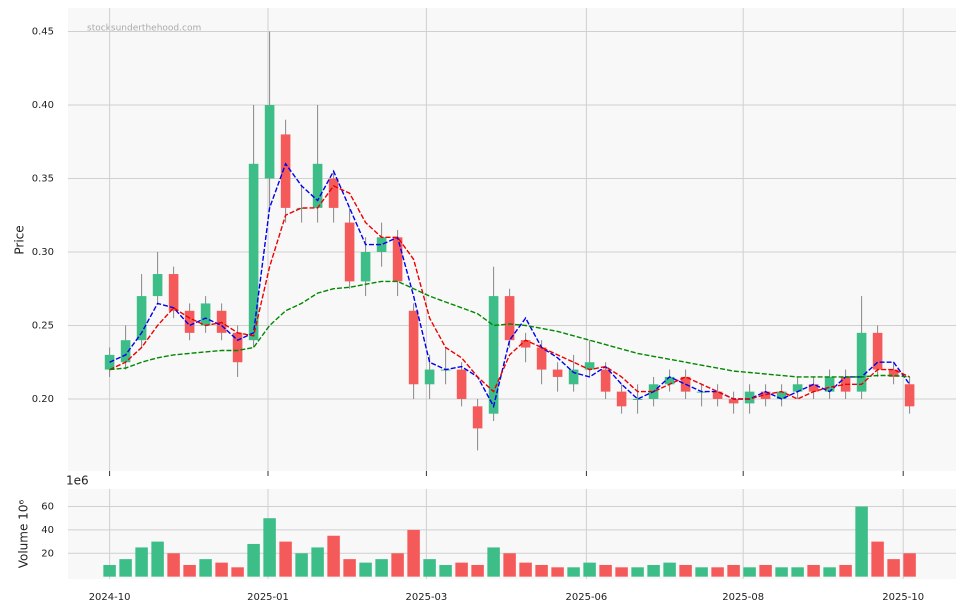 The image size is (966, 615). Describe the element at coordinates (903, 597) in the screenshot. I see `x-tick-label: 2025-10` at that location.